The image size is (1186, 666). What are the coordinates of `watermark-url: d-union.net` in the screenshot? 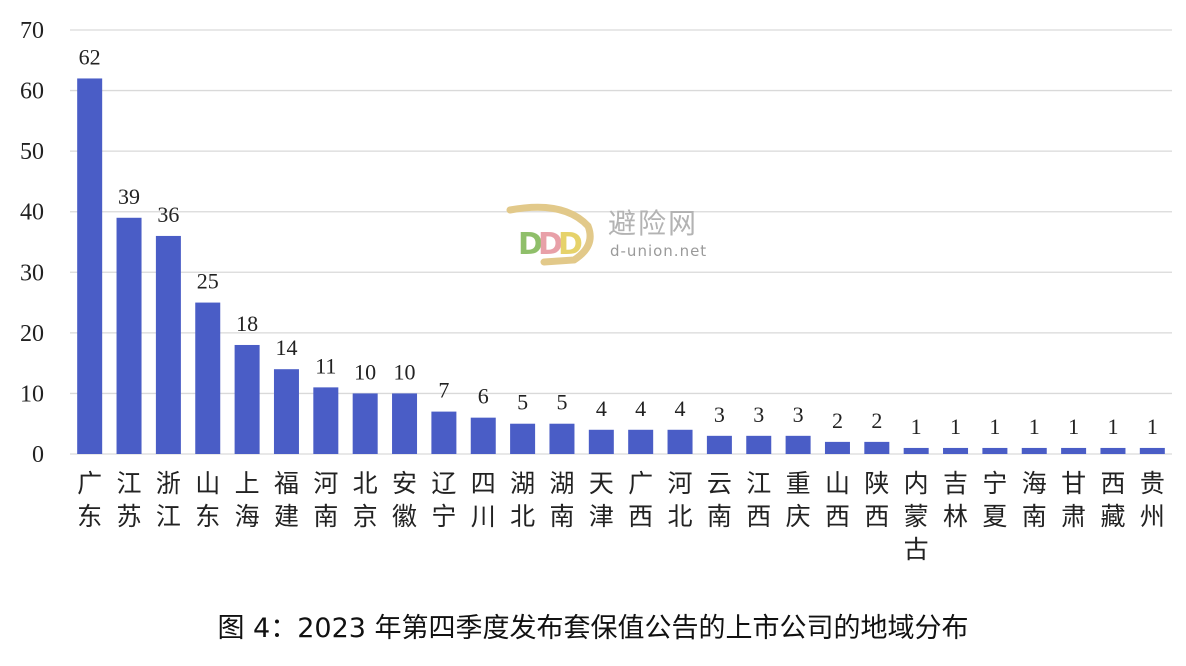 It's located at (659, 251).